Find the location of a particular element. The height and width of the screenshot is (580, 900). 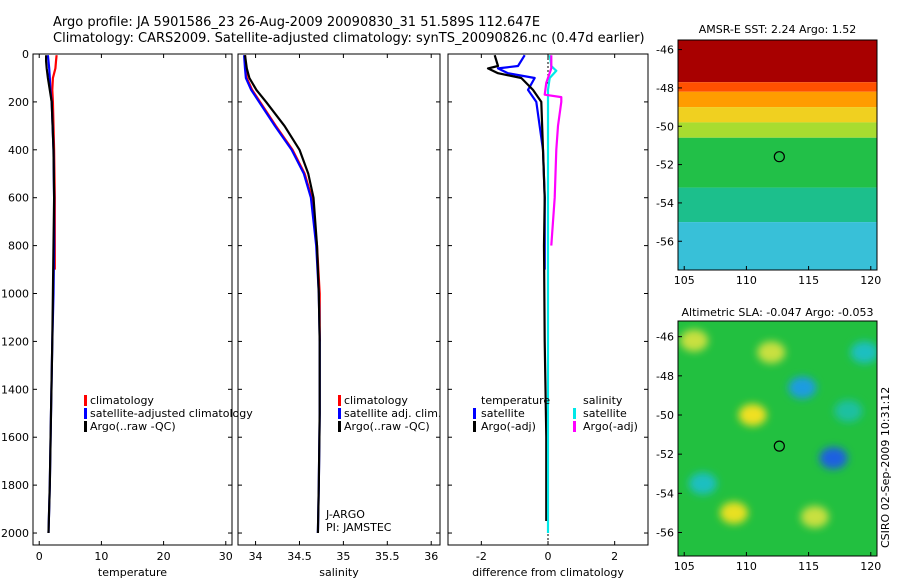

salinity-xlabel: salinity is located at coordinates (339, 572).